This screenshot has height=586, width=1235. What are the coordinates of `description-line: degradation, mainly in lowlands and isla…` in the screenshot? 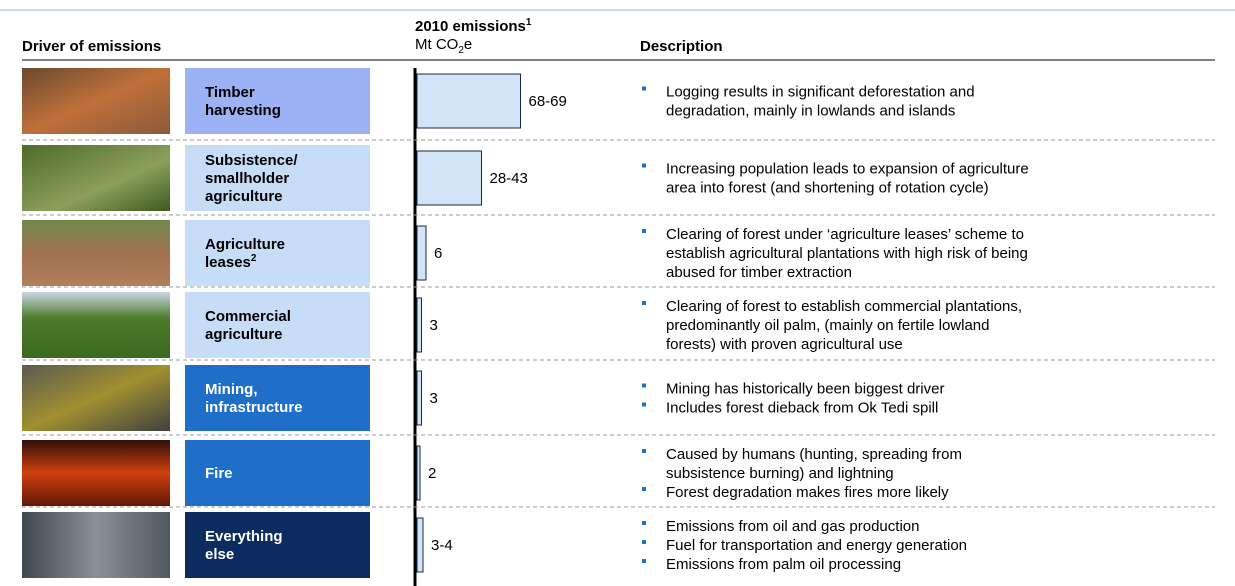 It's located at (810, 111).